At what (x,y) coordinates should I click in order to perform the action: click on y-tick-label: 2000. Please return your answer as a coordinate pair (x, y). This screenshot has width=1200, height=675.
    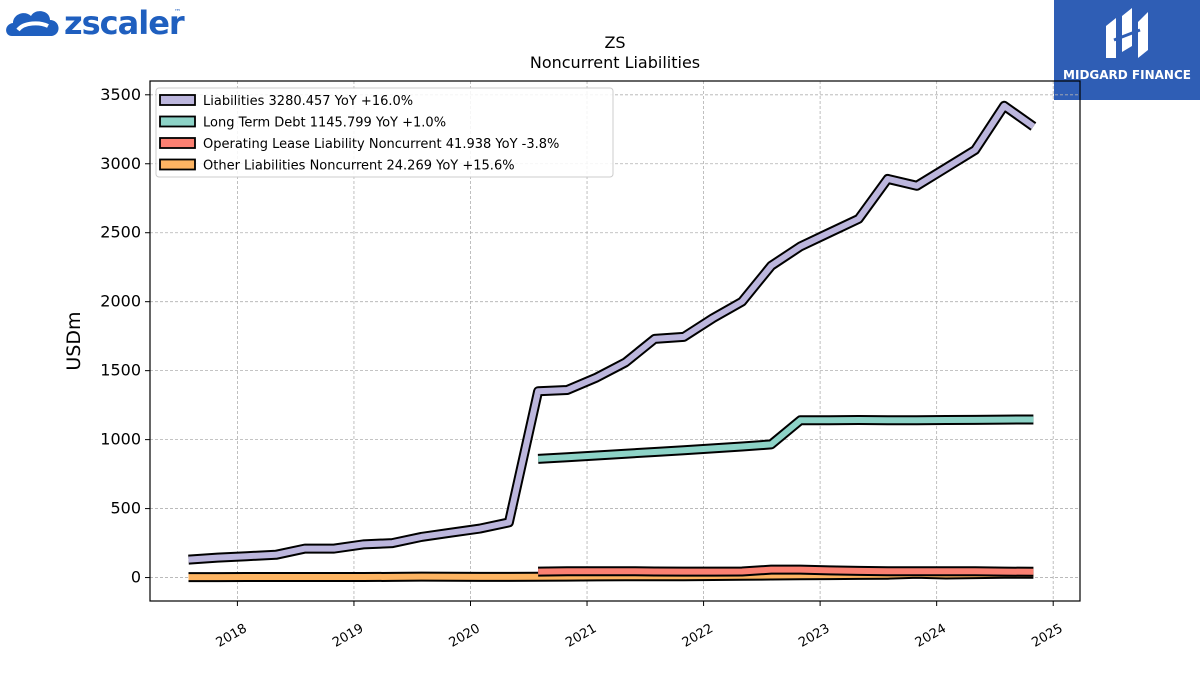
    Looking at the image, I should click on (120, 301).